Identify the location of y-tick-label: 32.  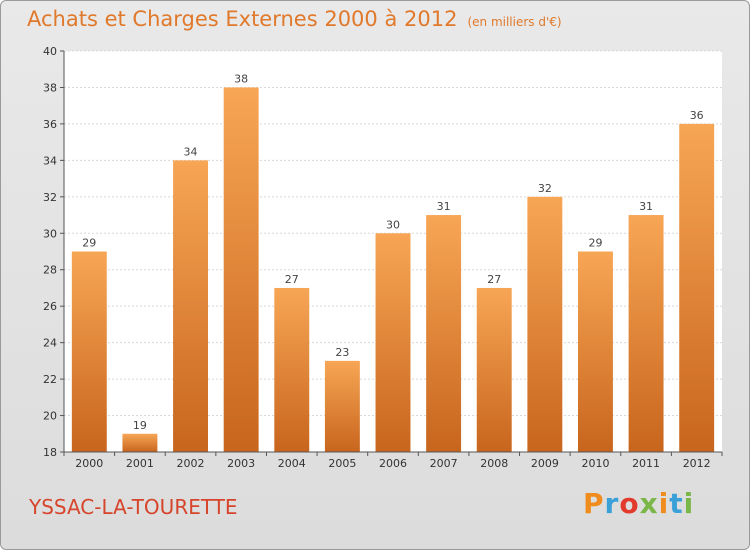
(50, 197).